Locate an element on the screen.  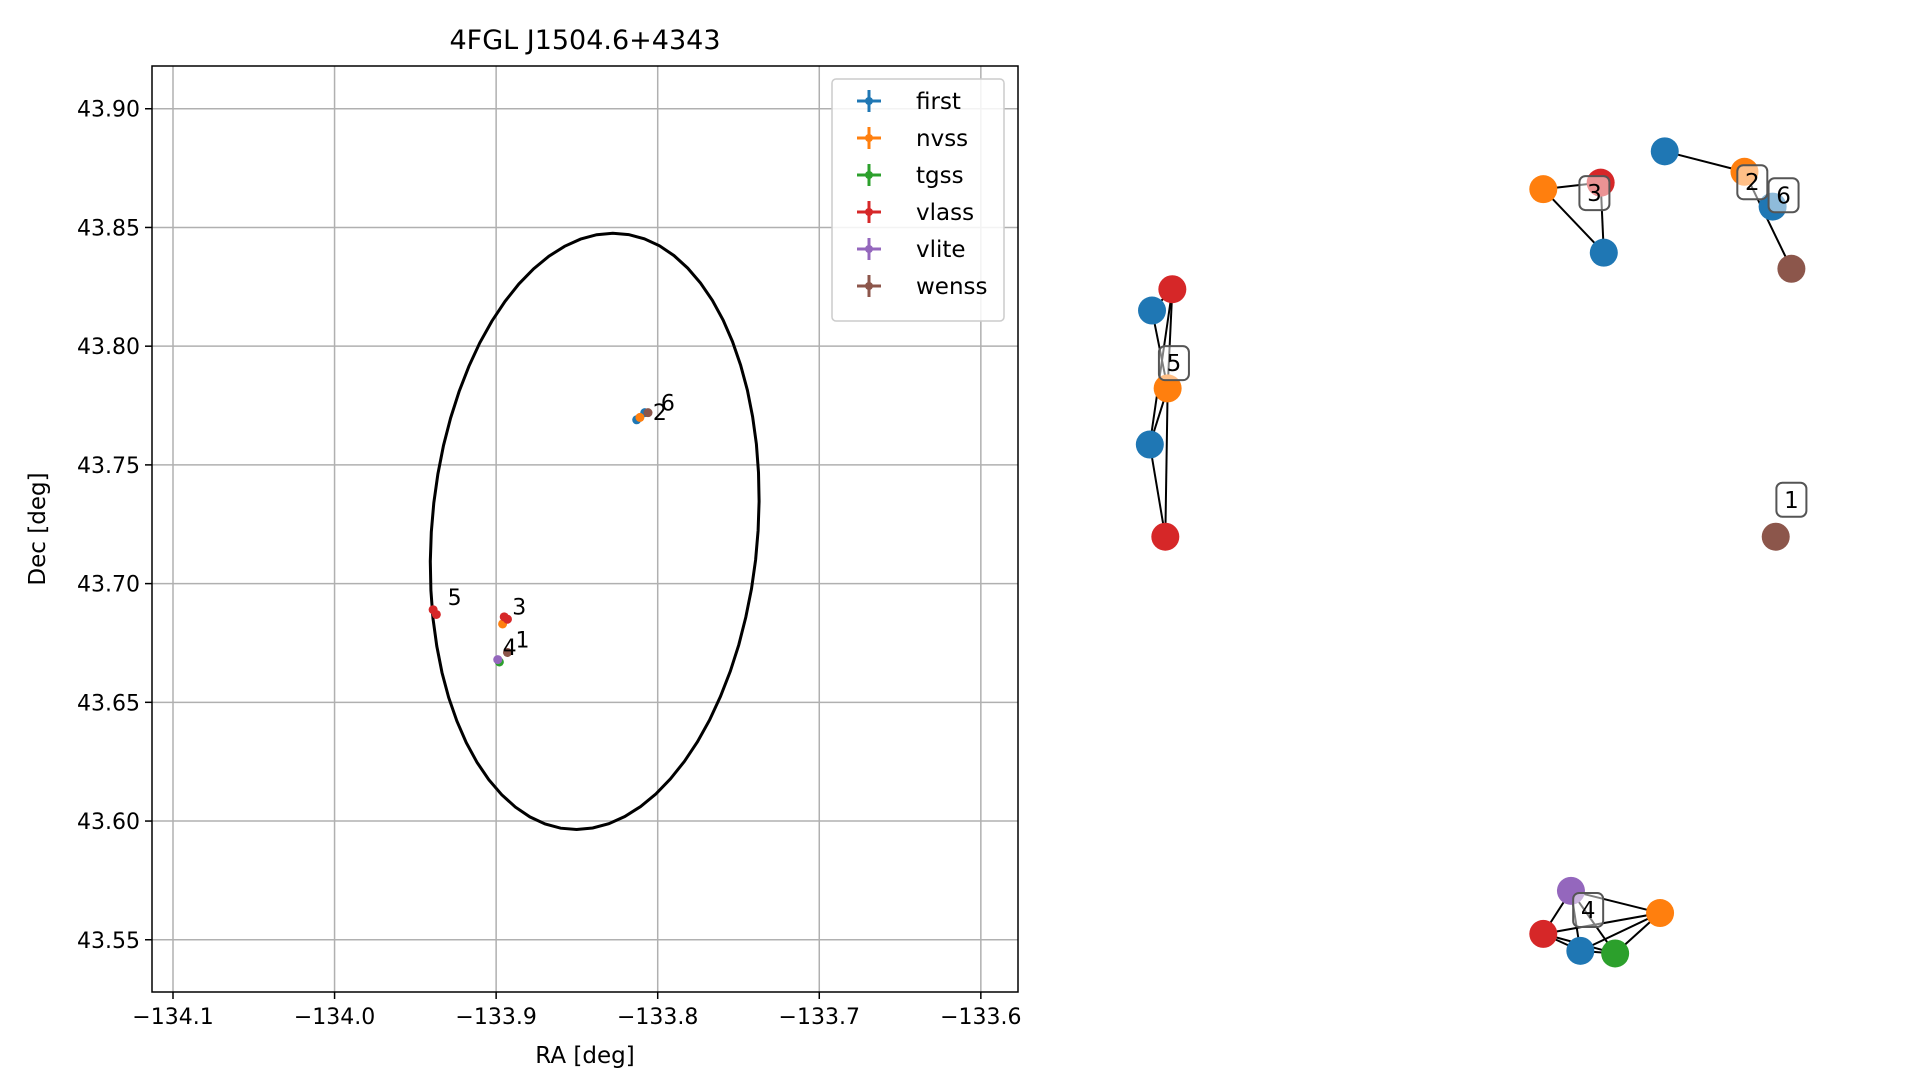
legend-marker-wenss is located at coordinates (869, 286).